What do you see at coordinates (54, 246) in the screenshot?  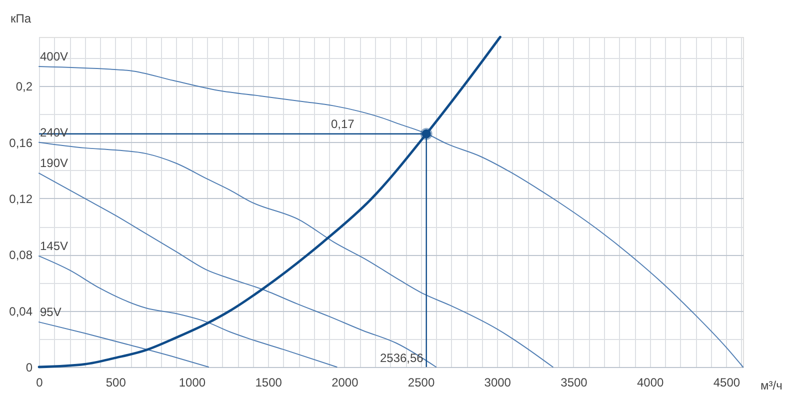 I see `series-label: 145V` at bounding box center [54, 246].